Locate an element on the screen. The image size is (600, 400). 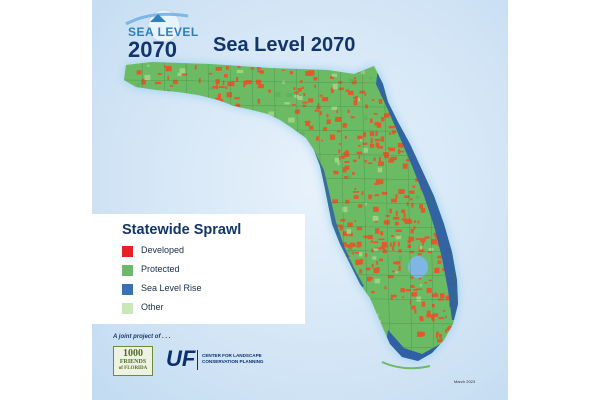
uf-logo-divider is located at coordinates (197, 360).